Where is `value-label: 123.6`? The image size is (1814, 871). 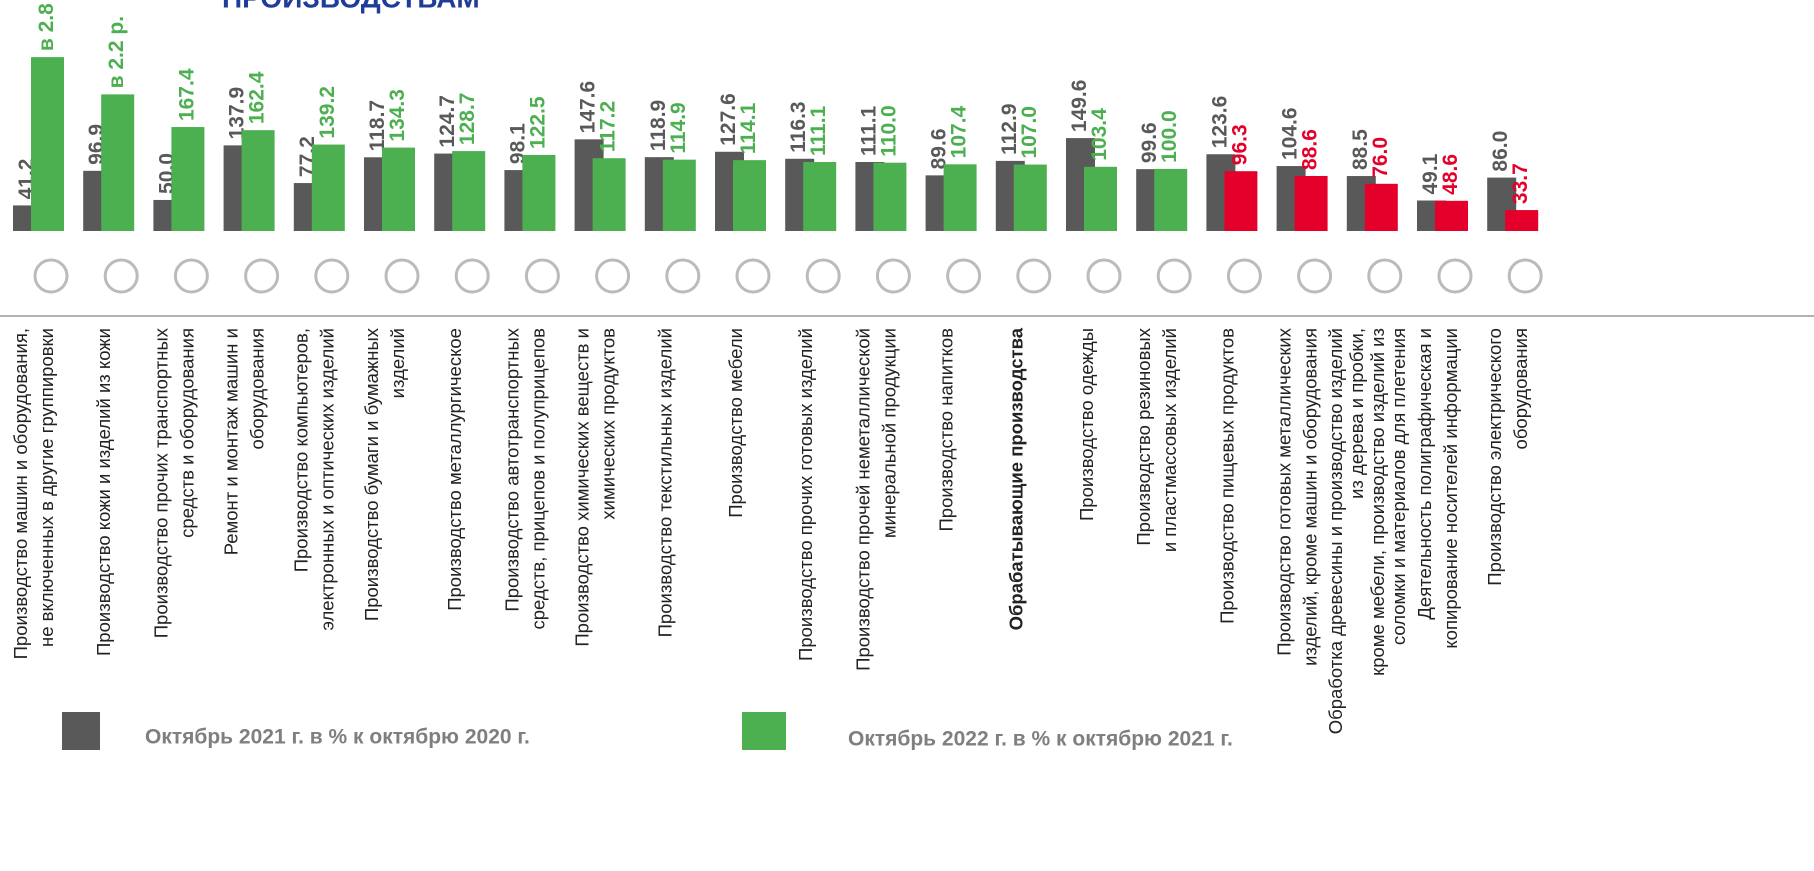
value-label: 123.6 is located at coordinates (1219, 122).